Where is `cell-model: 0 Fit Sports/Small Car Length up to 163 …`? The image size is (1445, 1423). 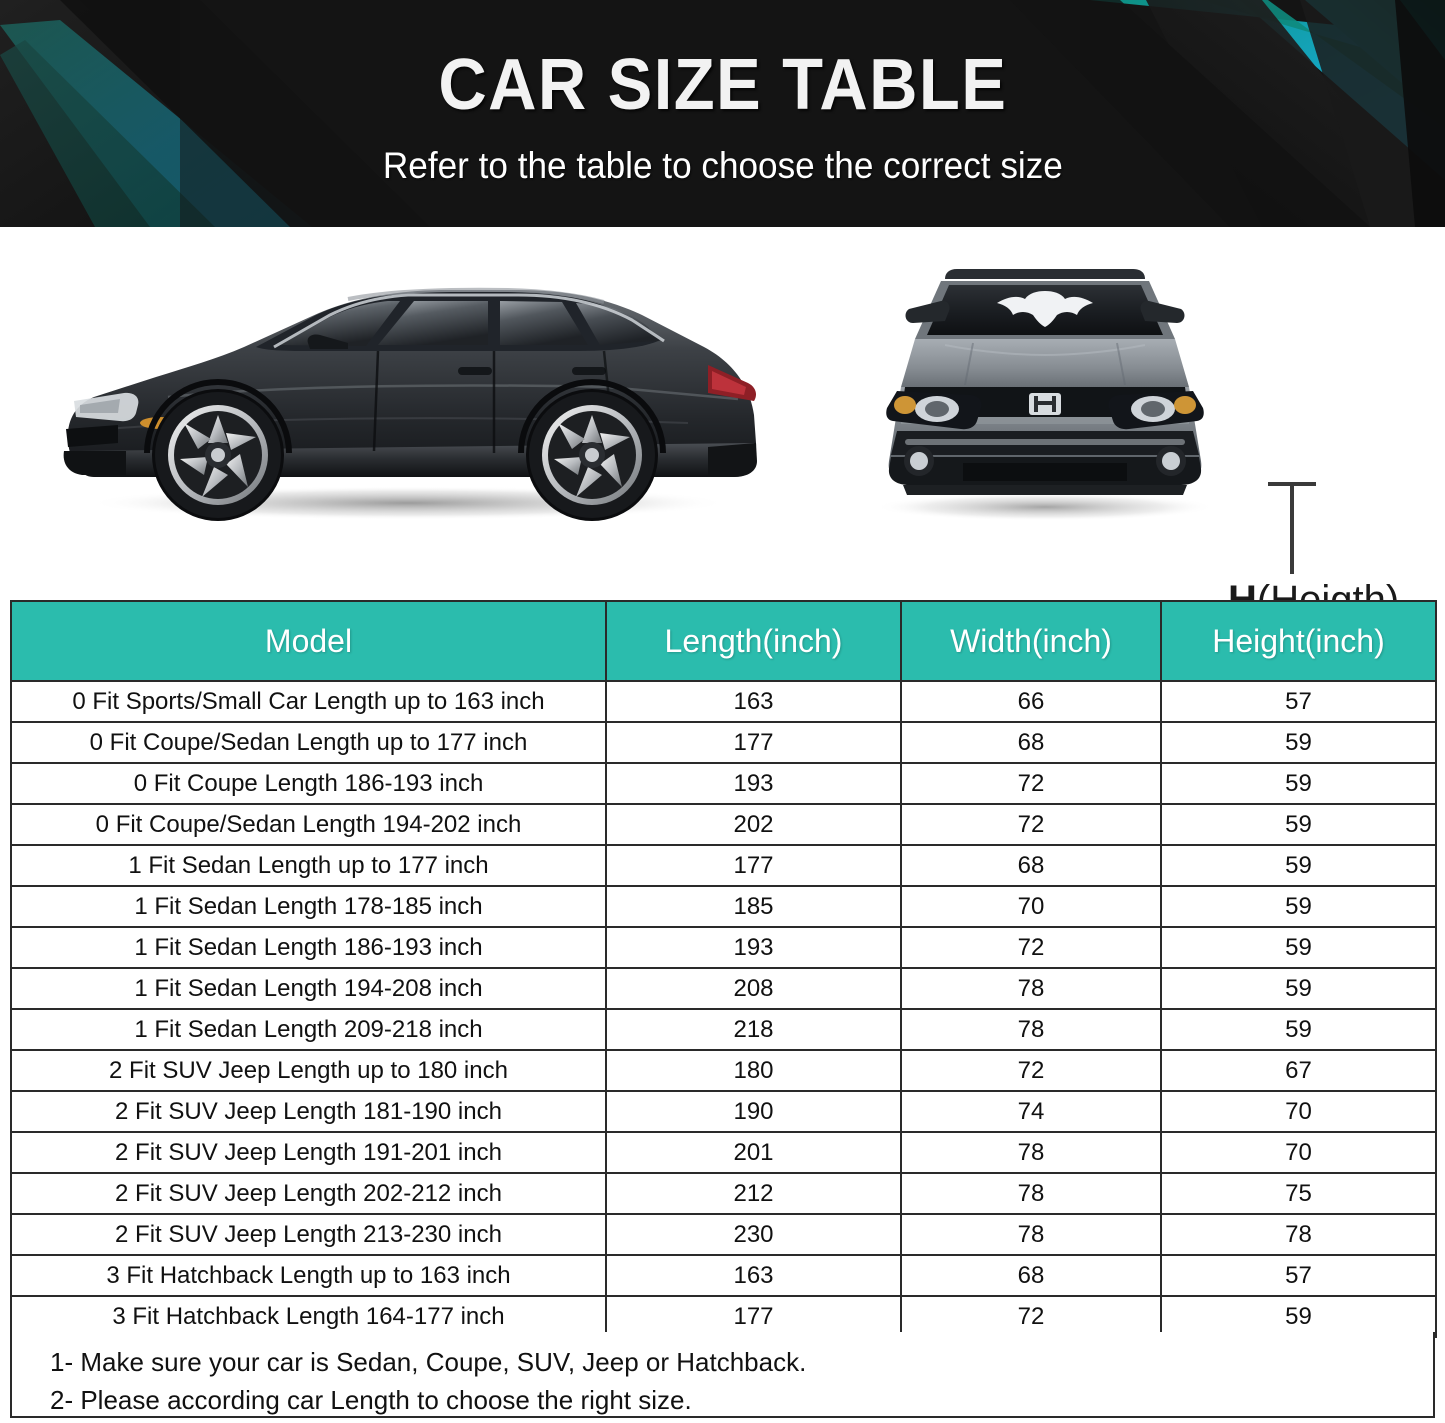 cell-model: 0 Fit Sports/Small Car Length up to 163 … is located at coordinates (308, 701).